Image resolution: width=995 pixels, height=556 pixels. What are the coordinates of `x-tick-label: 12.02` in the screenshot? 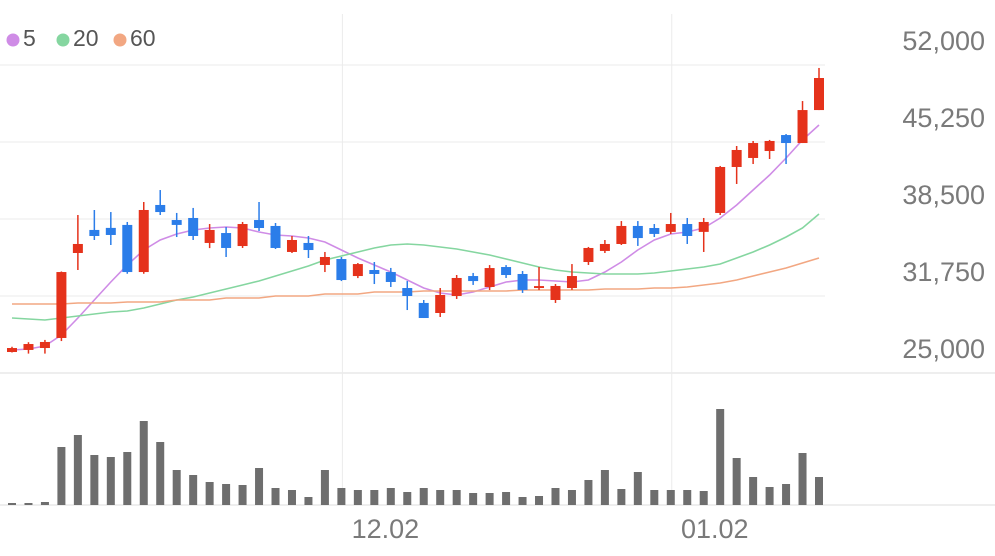 It's located at (386, 529).